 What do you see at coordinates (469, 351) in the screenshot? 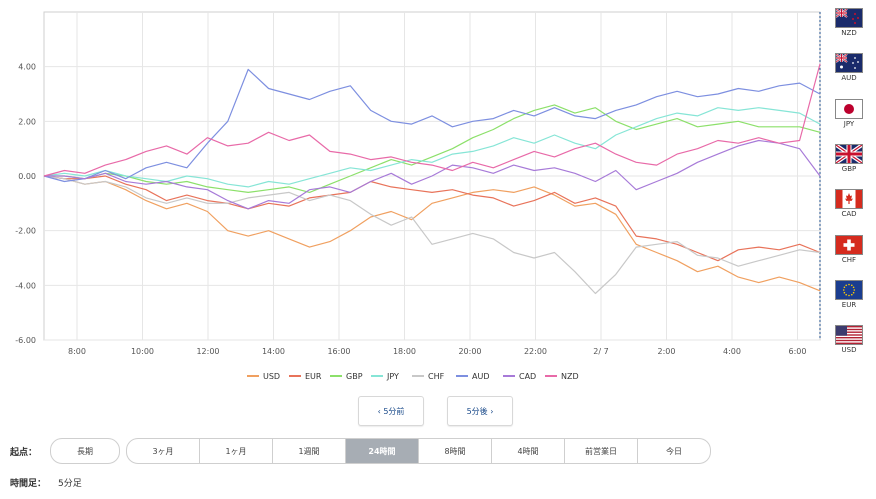
I see `x-tick-label: 20:00` at bounding box center [469, 351].